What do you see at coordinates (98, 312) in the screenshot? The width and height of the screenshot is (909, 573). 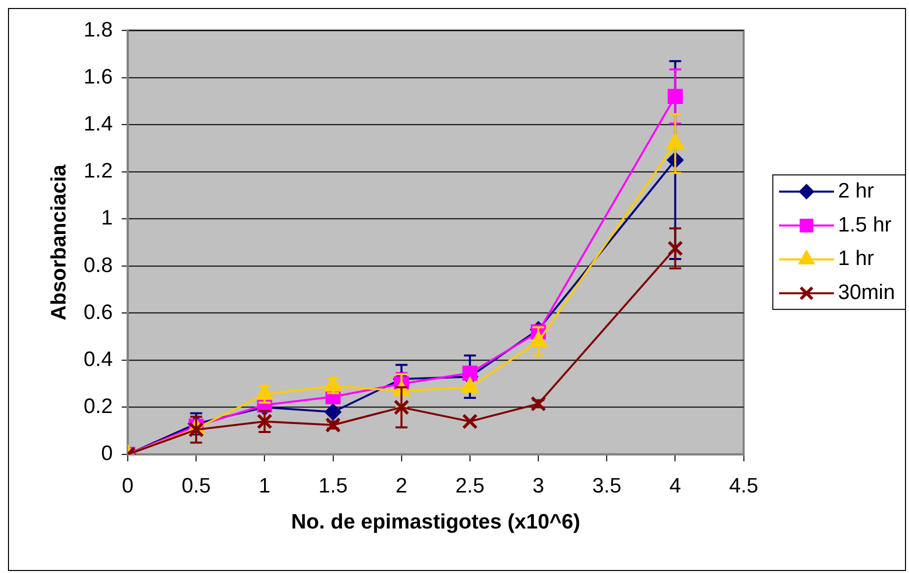 I see `y-tick-label: 0.6` at bounding box center [98, 312].